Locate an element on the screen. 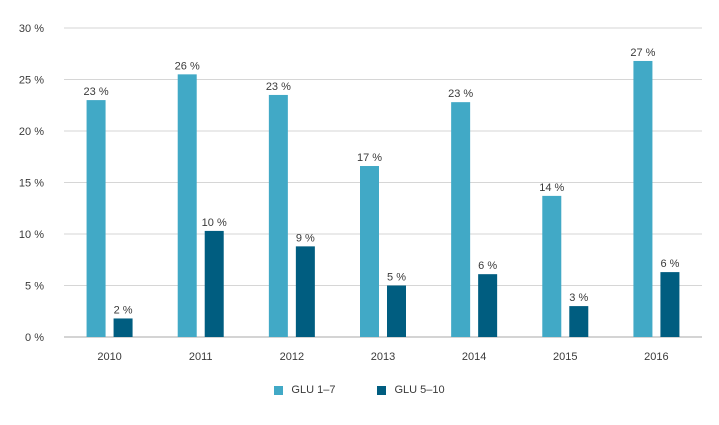 This screenshot has width=719, height=425. legend-item-glu-1-7: GLU 1–7 is located at coordinates (304, 390).